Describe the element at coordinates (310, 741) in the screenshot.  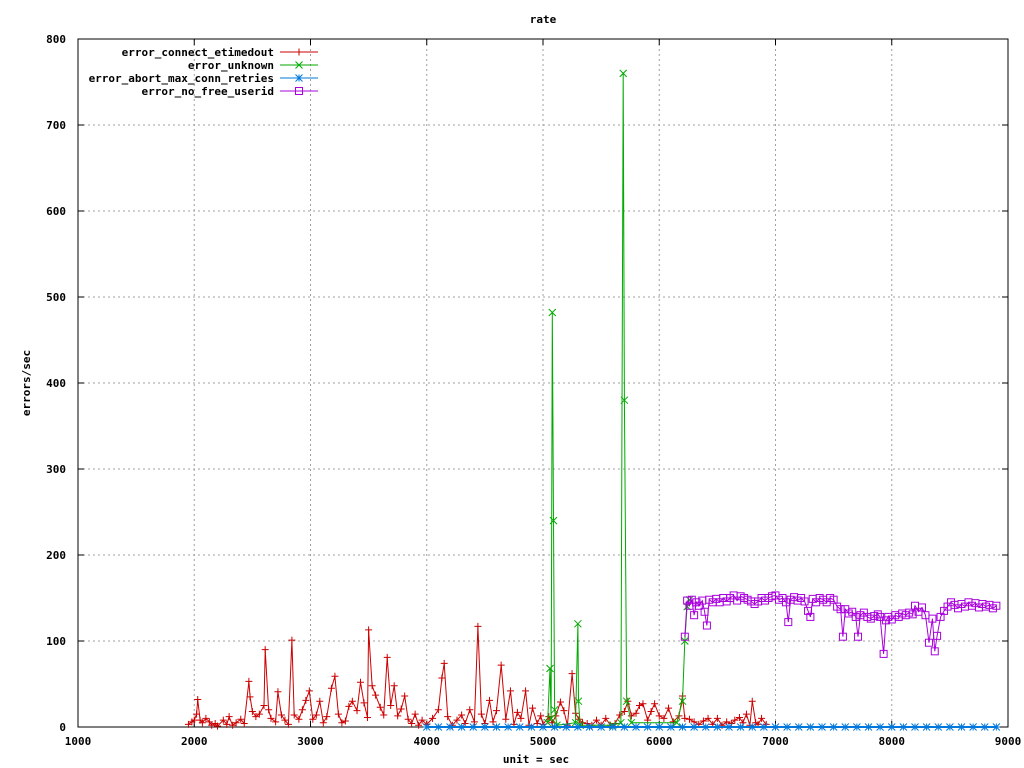
I see `x-tick-label: 3000` at that location.